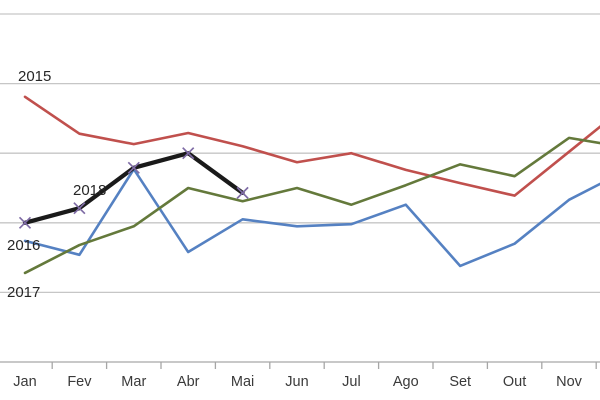 The height and width of the screenshot is (400, 600). Describe the element at coordinates (23, 292) in the screenshot. I see `series-label-2017: 2017` at that location.